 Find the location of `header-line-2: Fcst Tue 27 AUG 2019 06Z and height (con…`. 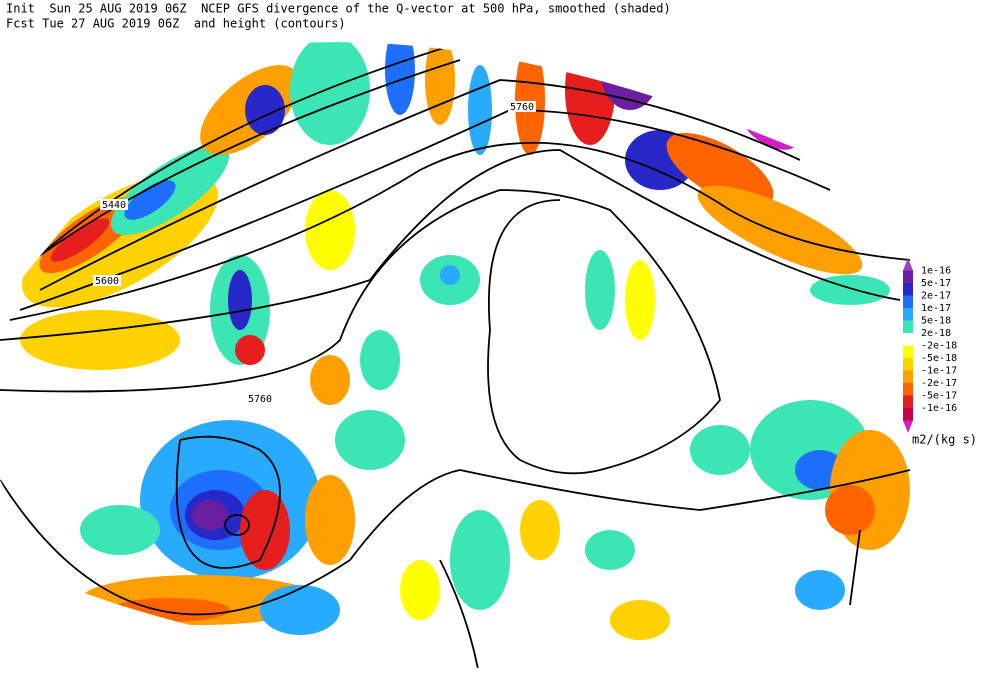

header-line-2: Fcst Tue 27 AUG 2019 06Z and height (con… is located at coordinates (176, 24).